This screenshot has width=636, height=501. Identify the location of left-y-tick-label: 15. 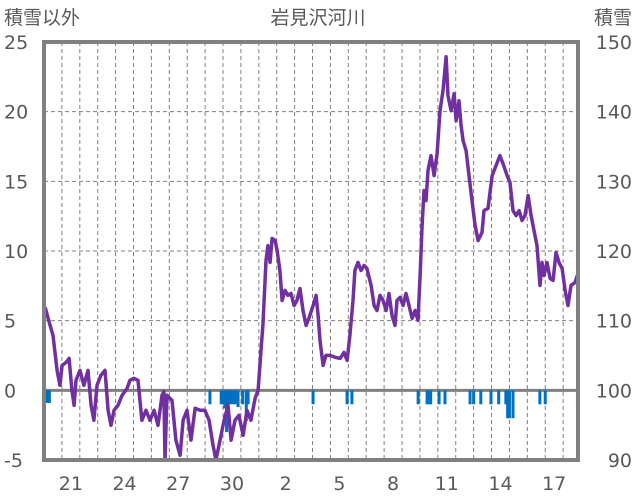
(16, 182).